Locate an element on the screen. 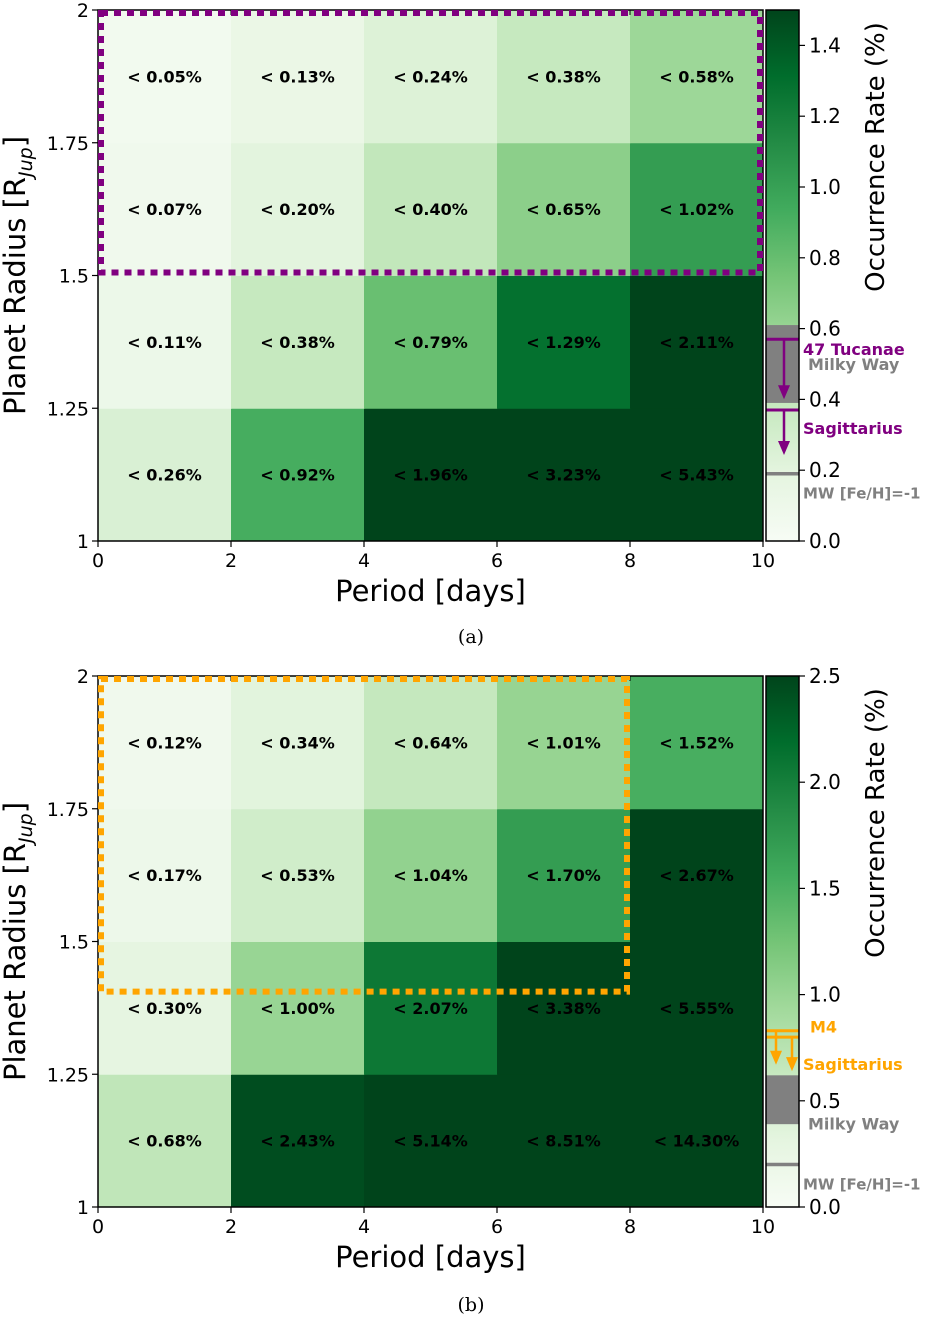 The height and width of the screenshot is (1322, 943). cell-label: < 1.02% is located at coordinates (696, 209).